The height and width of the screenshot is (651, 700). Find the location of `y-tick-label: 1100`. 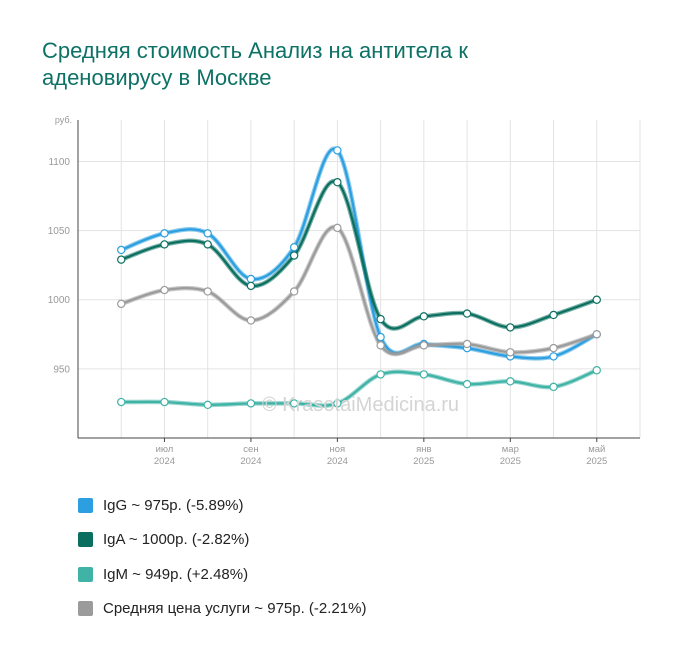

y-tick-label: 1100 is located at coordinates (59, 162).